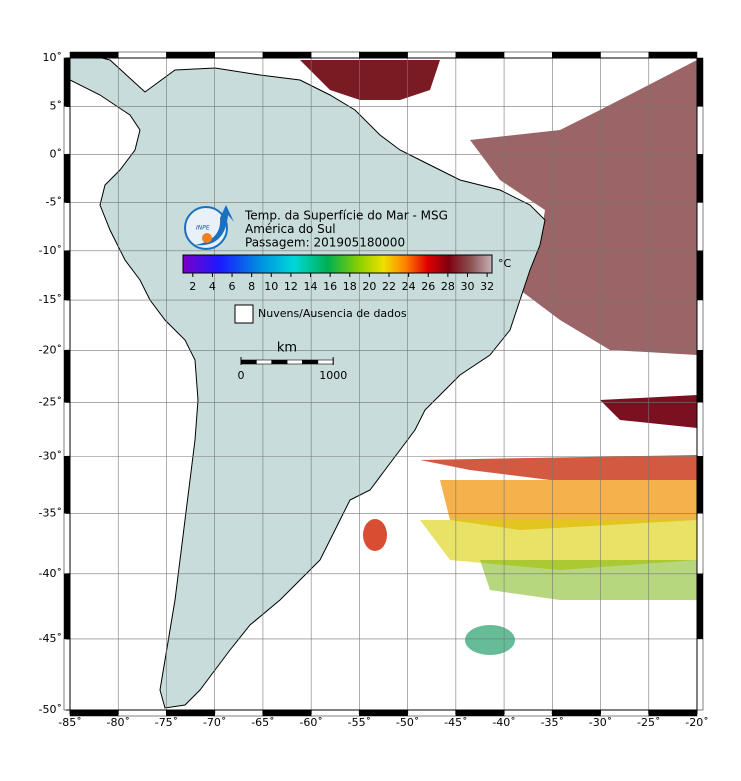 The height and width of the screenshot is (781, 741). I want to click on colorbar-tick-label: 8, so click(251, 286).